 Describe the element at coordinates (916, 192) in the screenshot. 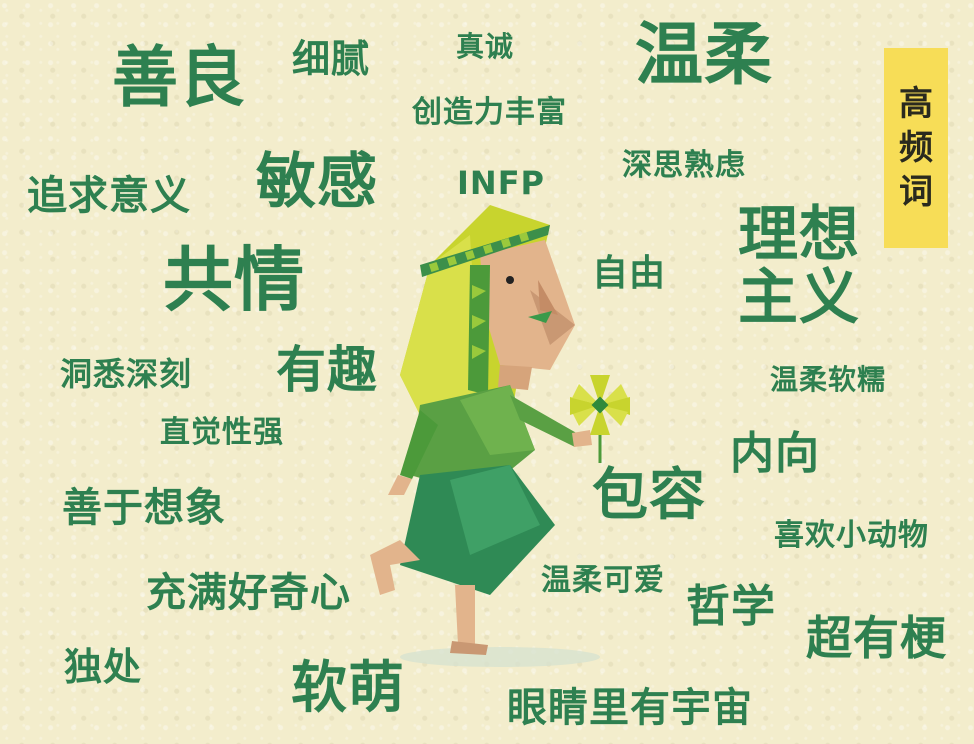

I see `badge-char: 词` at that location.